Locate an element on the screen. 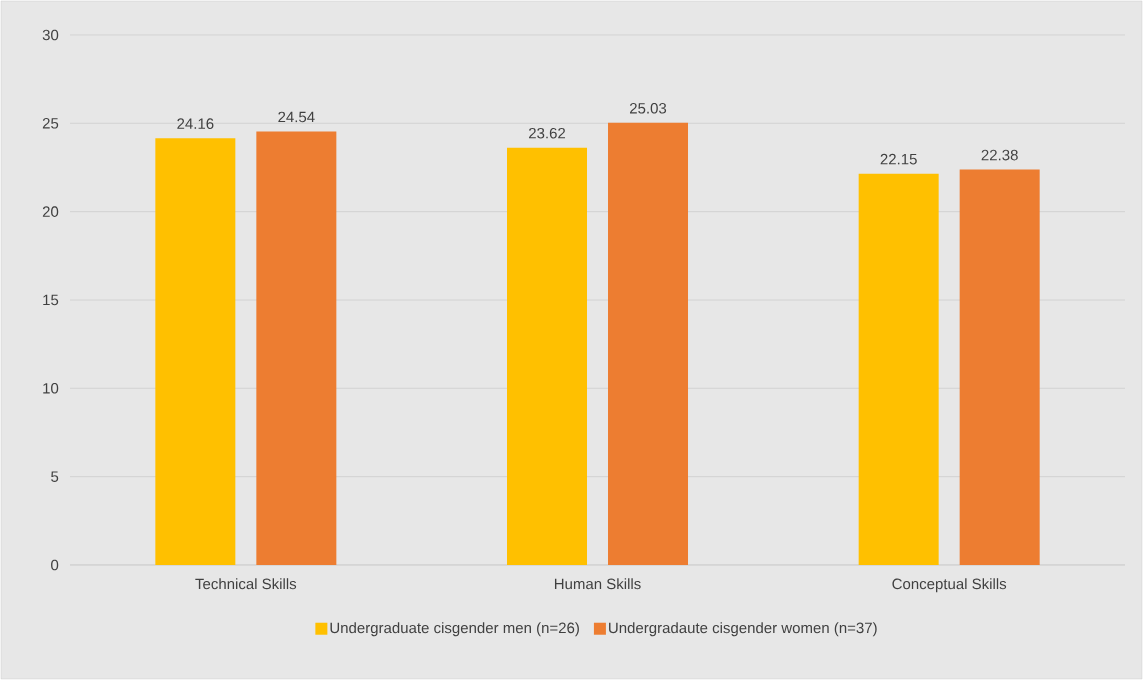 Image resolution: width=1143 pixels, height=680 pixels. y-tick-label: 5 is located at coordinates (55, 476).